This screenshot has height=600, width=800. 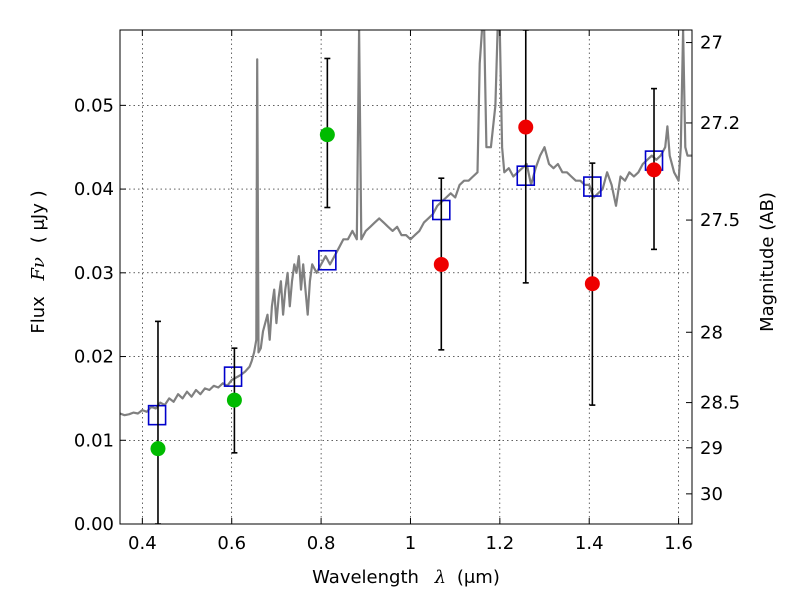 What do you see at coordinates (38, 216) in the screenshot?
I see `y-axis-unit: ( μJy )` at bounding box center [38, 216].